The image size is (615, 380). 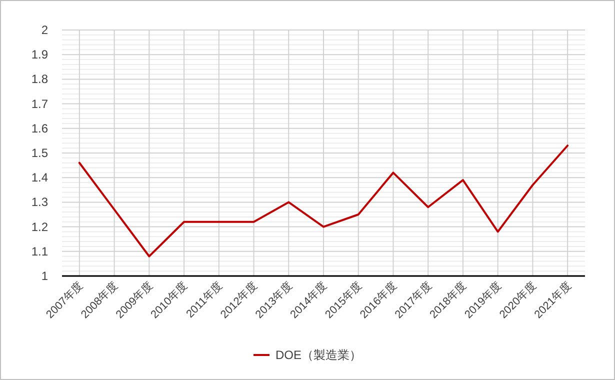 What do you see at coordinates (39, 128) in the screenshot?
I see `y-tick-label: 1.6` at bounding box center [39, 128].